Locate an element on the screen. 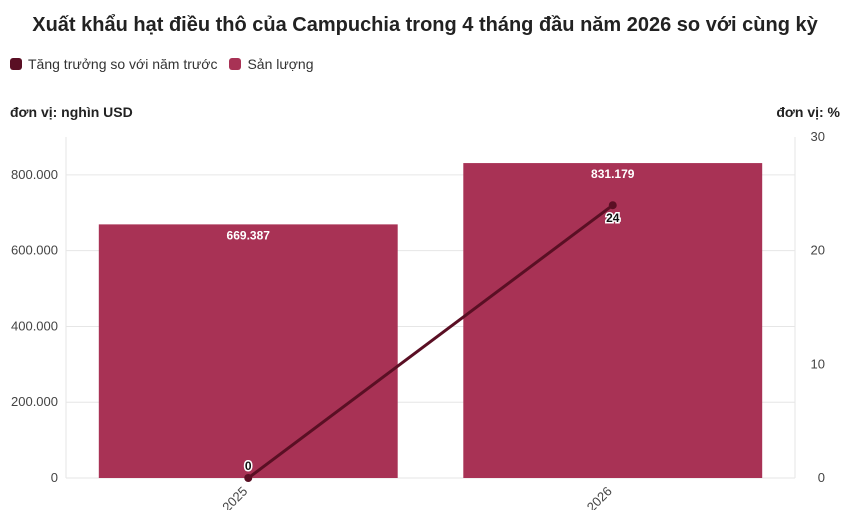  y-tick-label-left: 600.000 is located at coordinates (34, 250).